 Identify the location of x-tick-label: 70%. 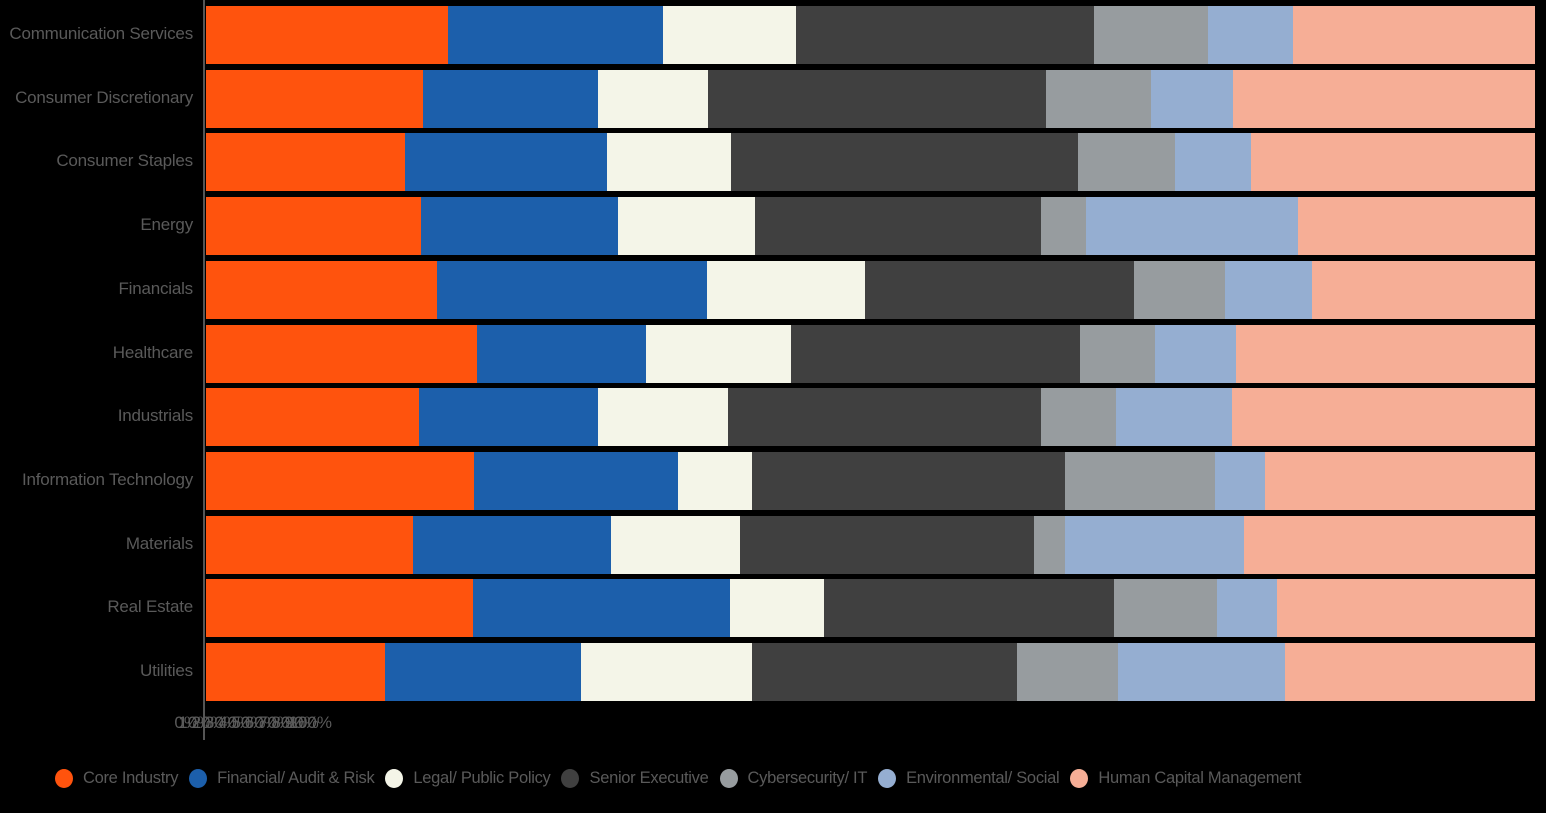
(275, 722).